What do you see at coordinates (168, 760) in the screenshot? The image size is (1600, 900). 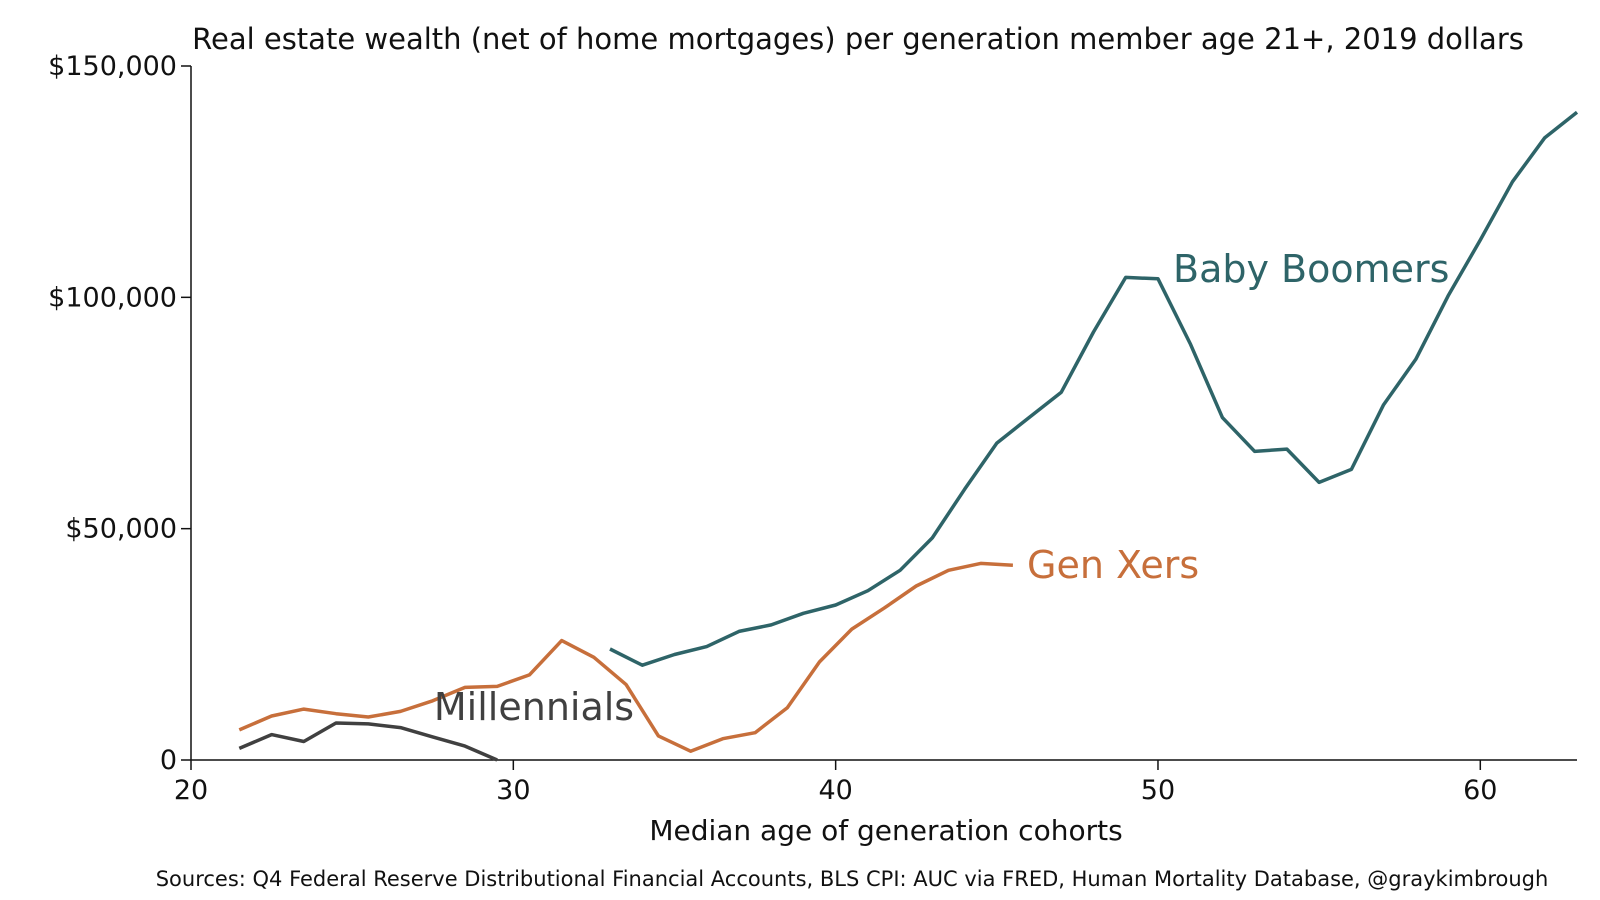 I see `y-tick-label: 0` at bounding box center [168, 760].